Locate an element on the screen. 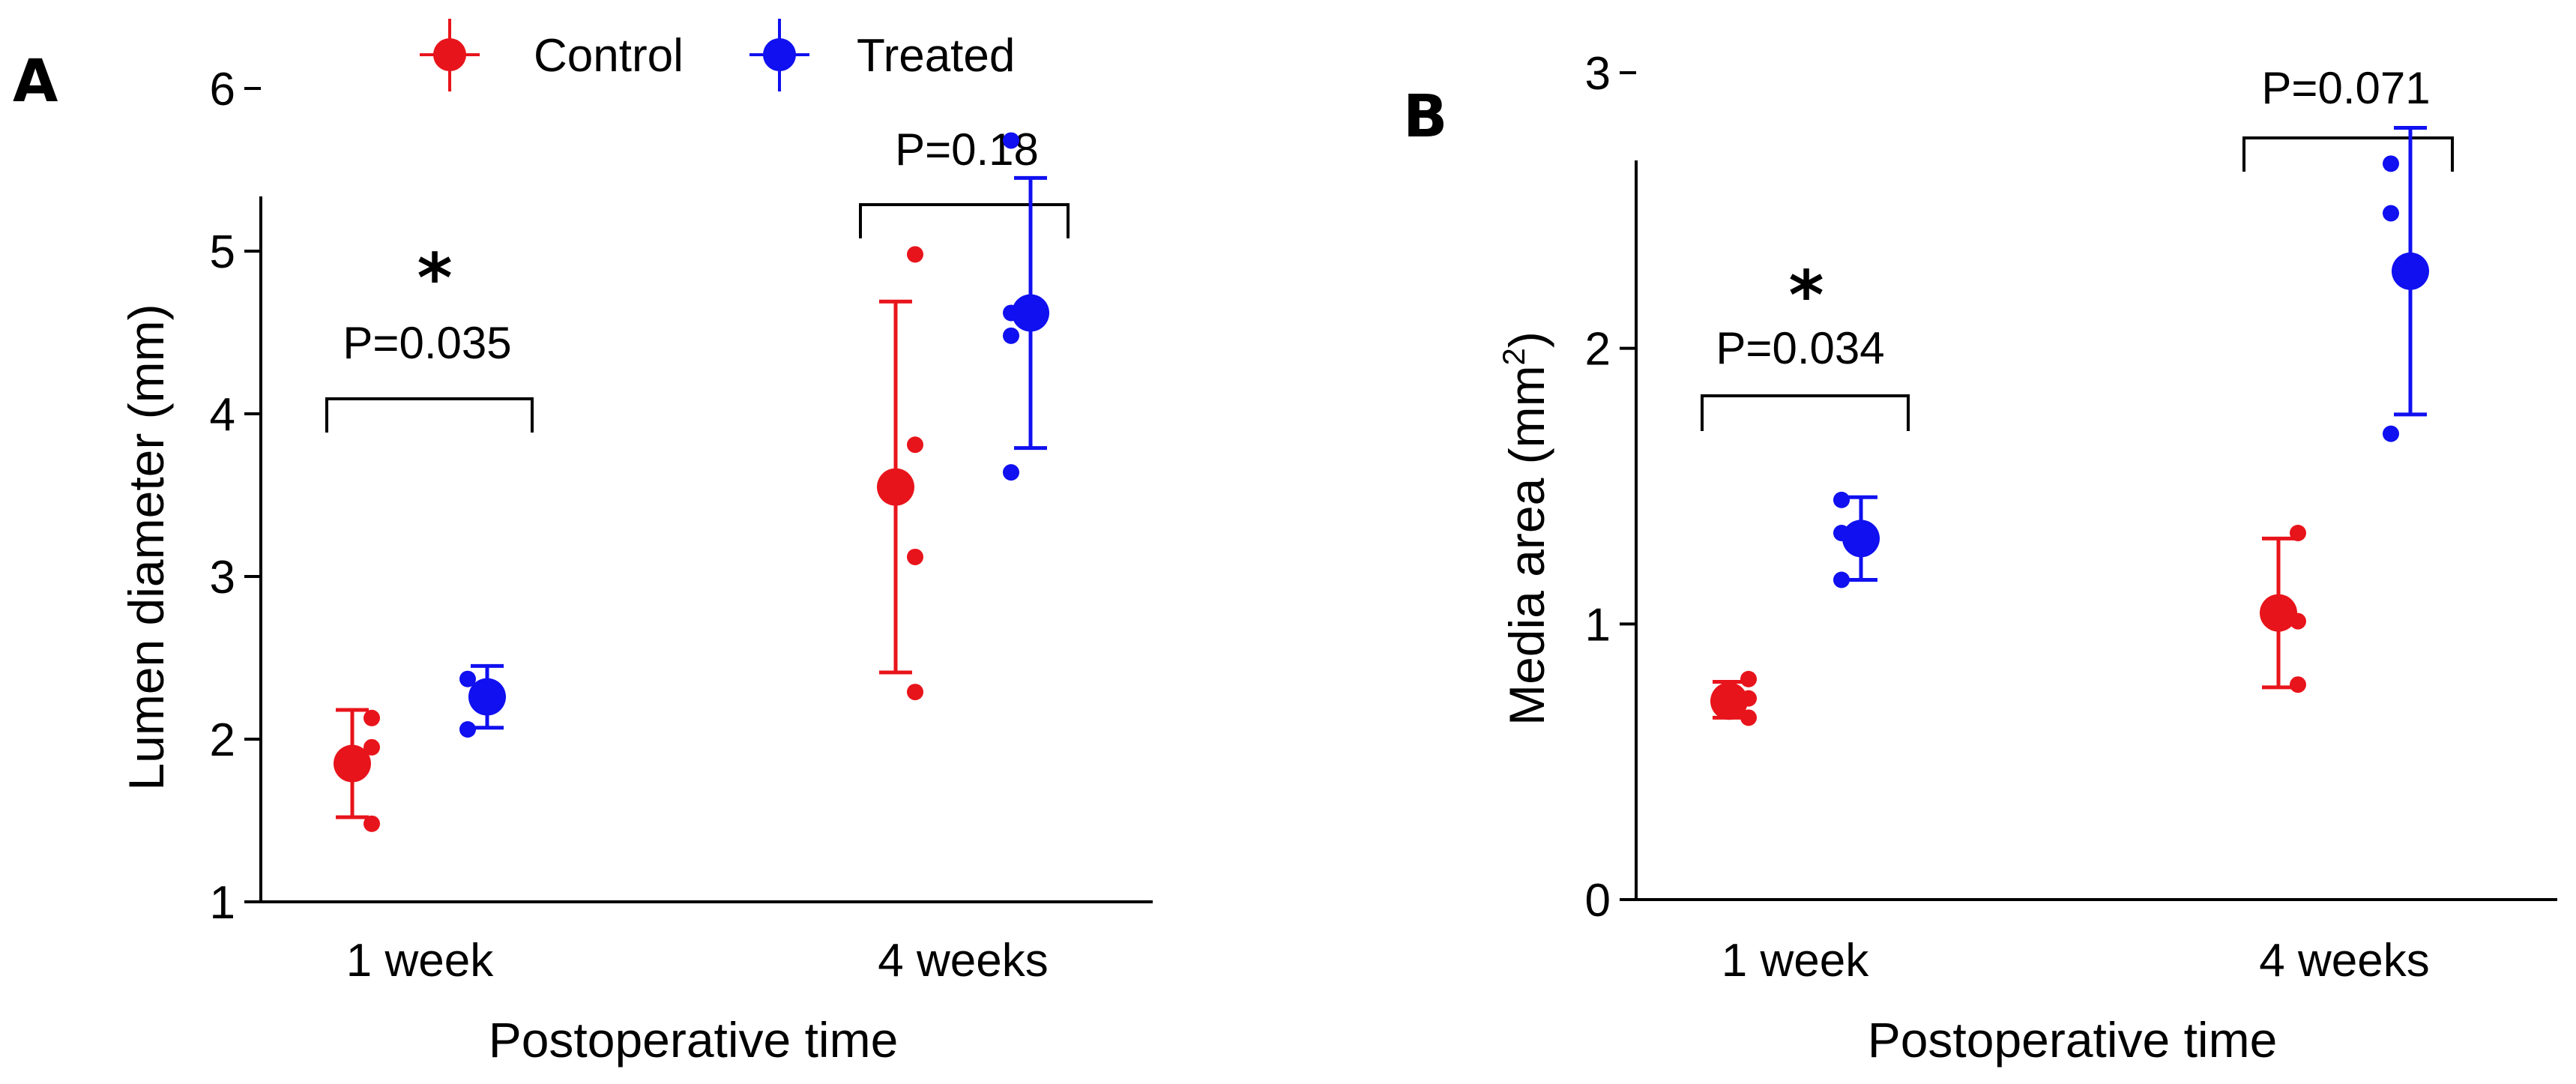 This screenshot has width=2576, height=1084. panel-b-annotation-1-week: * P=0.034 is located at coordinates (1805, 343).